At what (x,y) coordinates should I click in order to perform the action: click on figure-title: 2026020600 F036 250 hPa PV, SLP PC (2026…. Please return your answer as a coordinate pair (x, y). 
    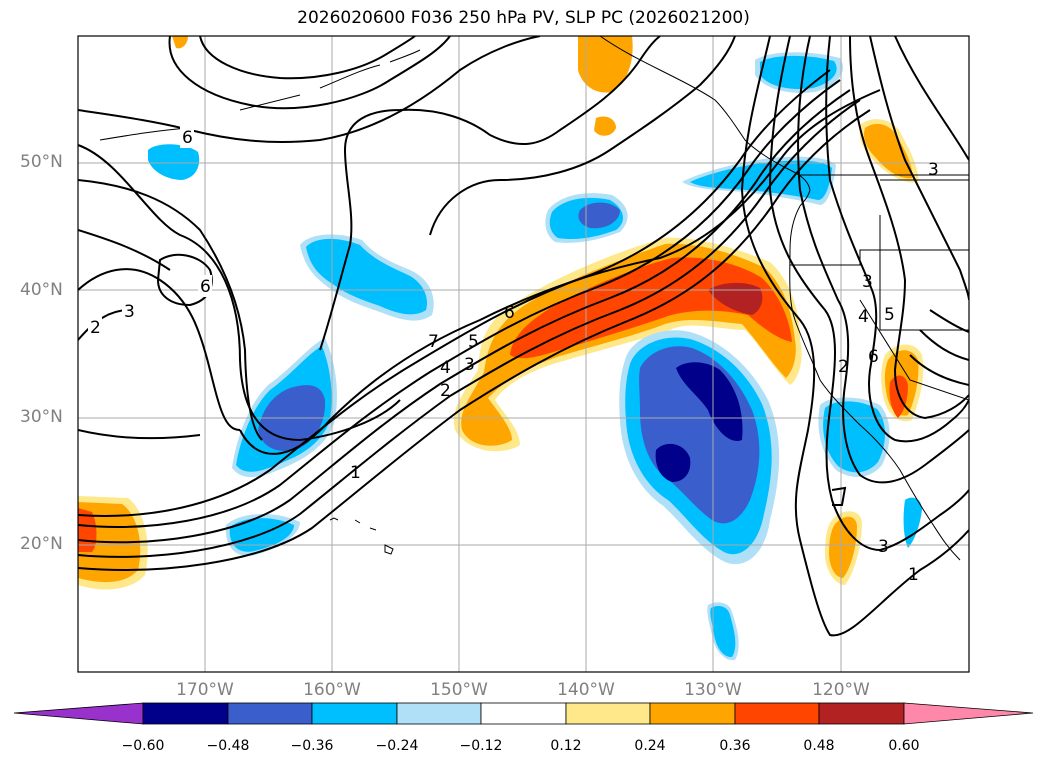
    Looking at the image, I should click on (523, 18).